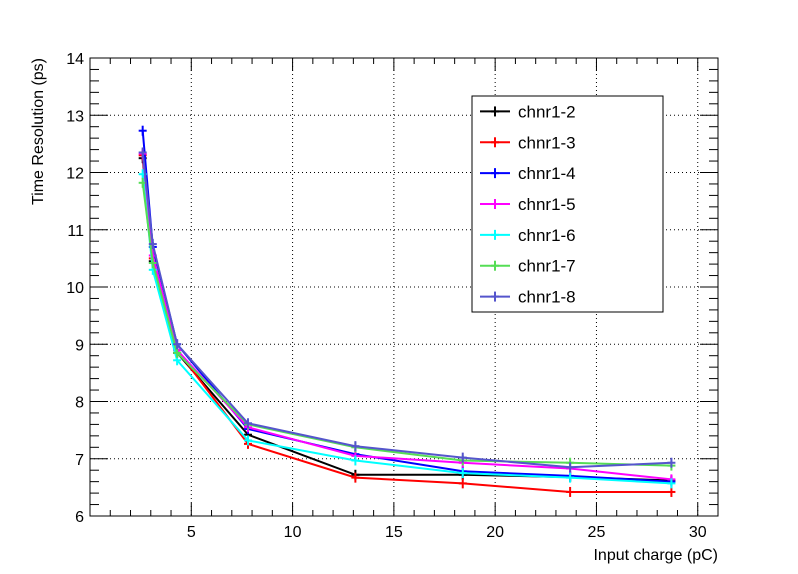 This screenshot has width=798, height=574. I want to click on x-tick-label: 30, so click(698, 532).